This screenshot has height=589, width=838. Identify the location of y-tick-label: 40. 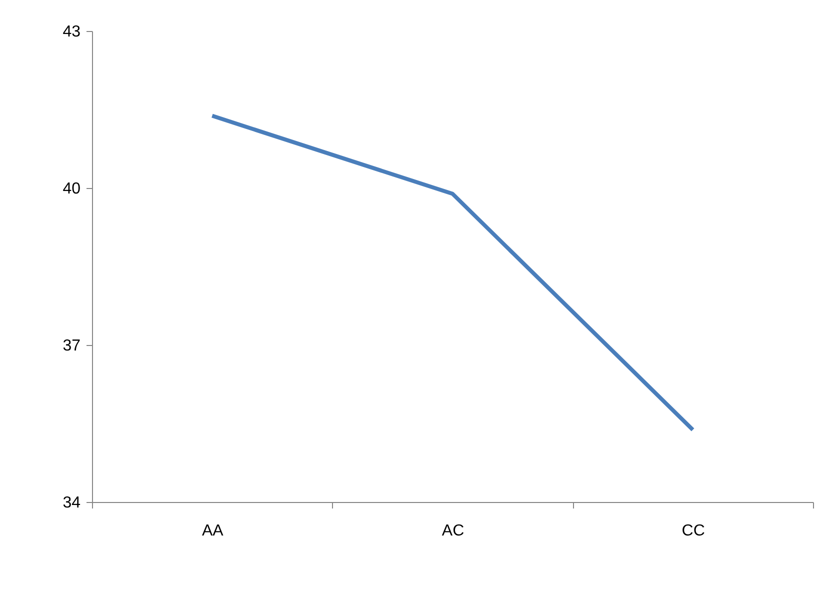
(71, 189).